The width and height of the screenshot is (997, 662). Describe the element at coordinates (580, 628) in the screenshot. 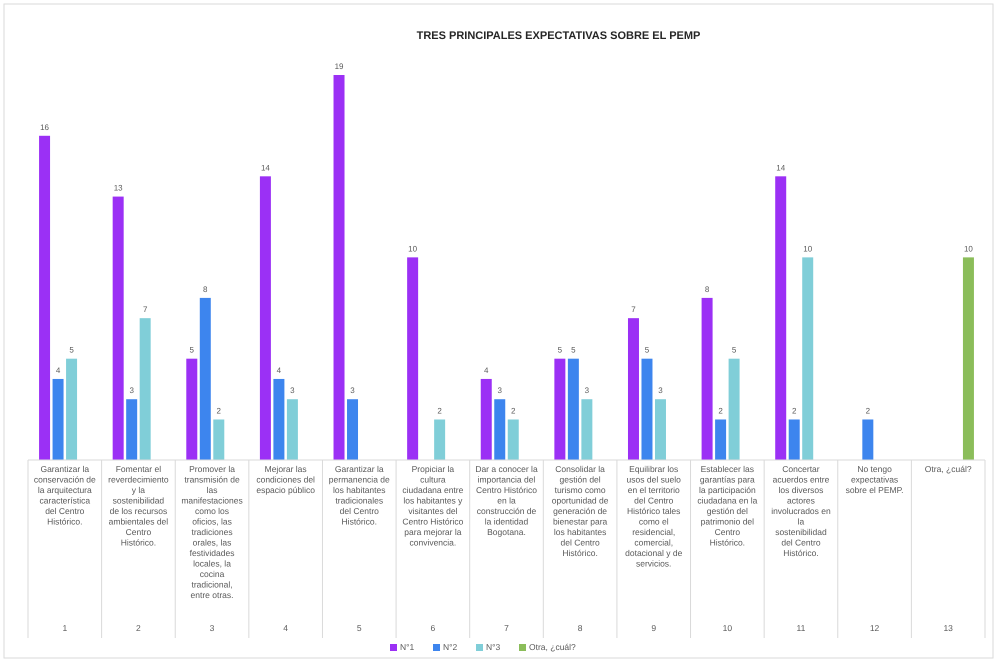

I see `x-tick-label: 8` at that location.